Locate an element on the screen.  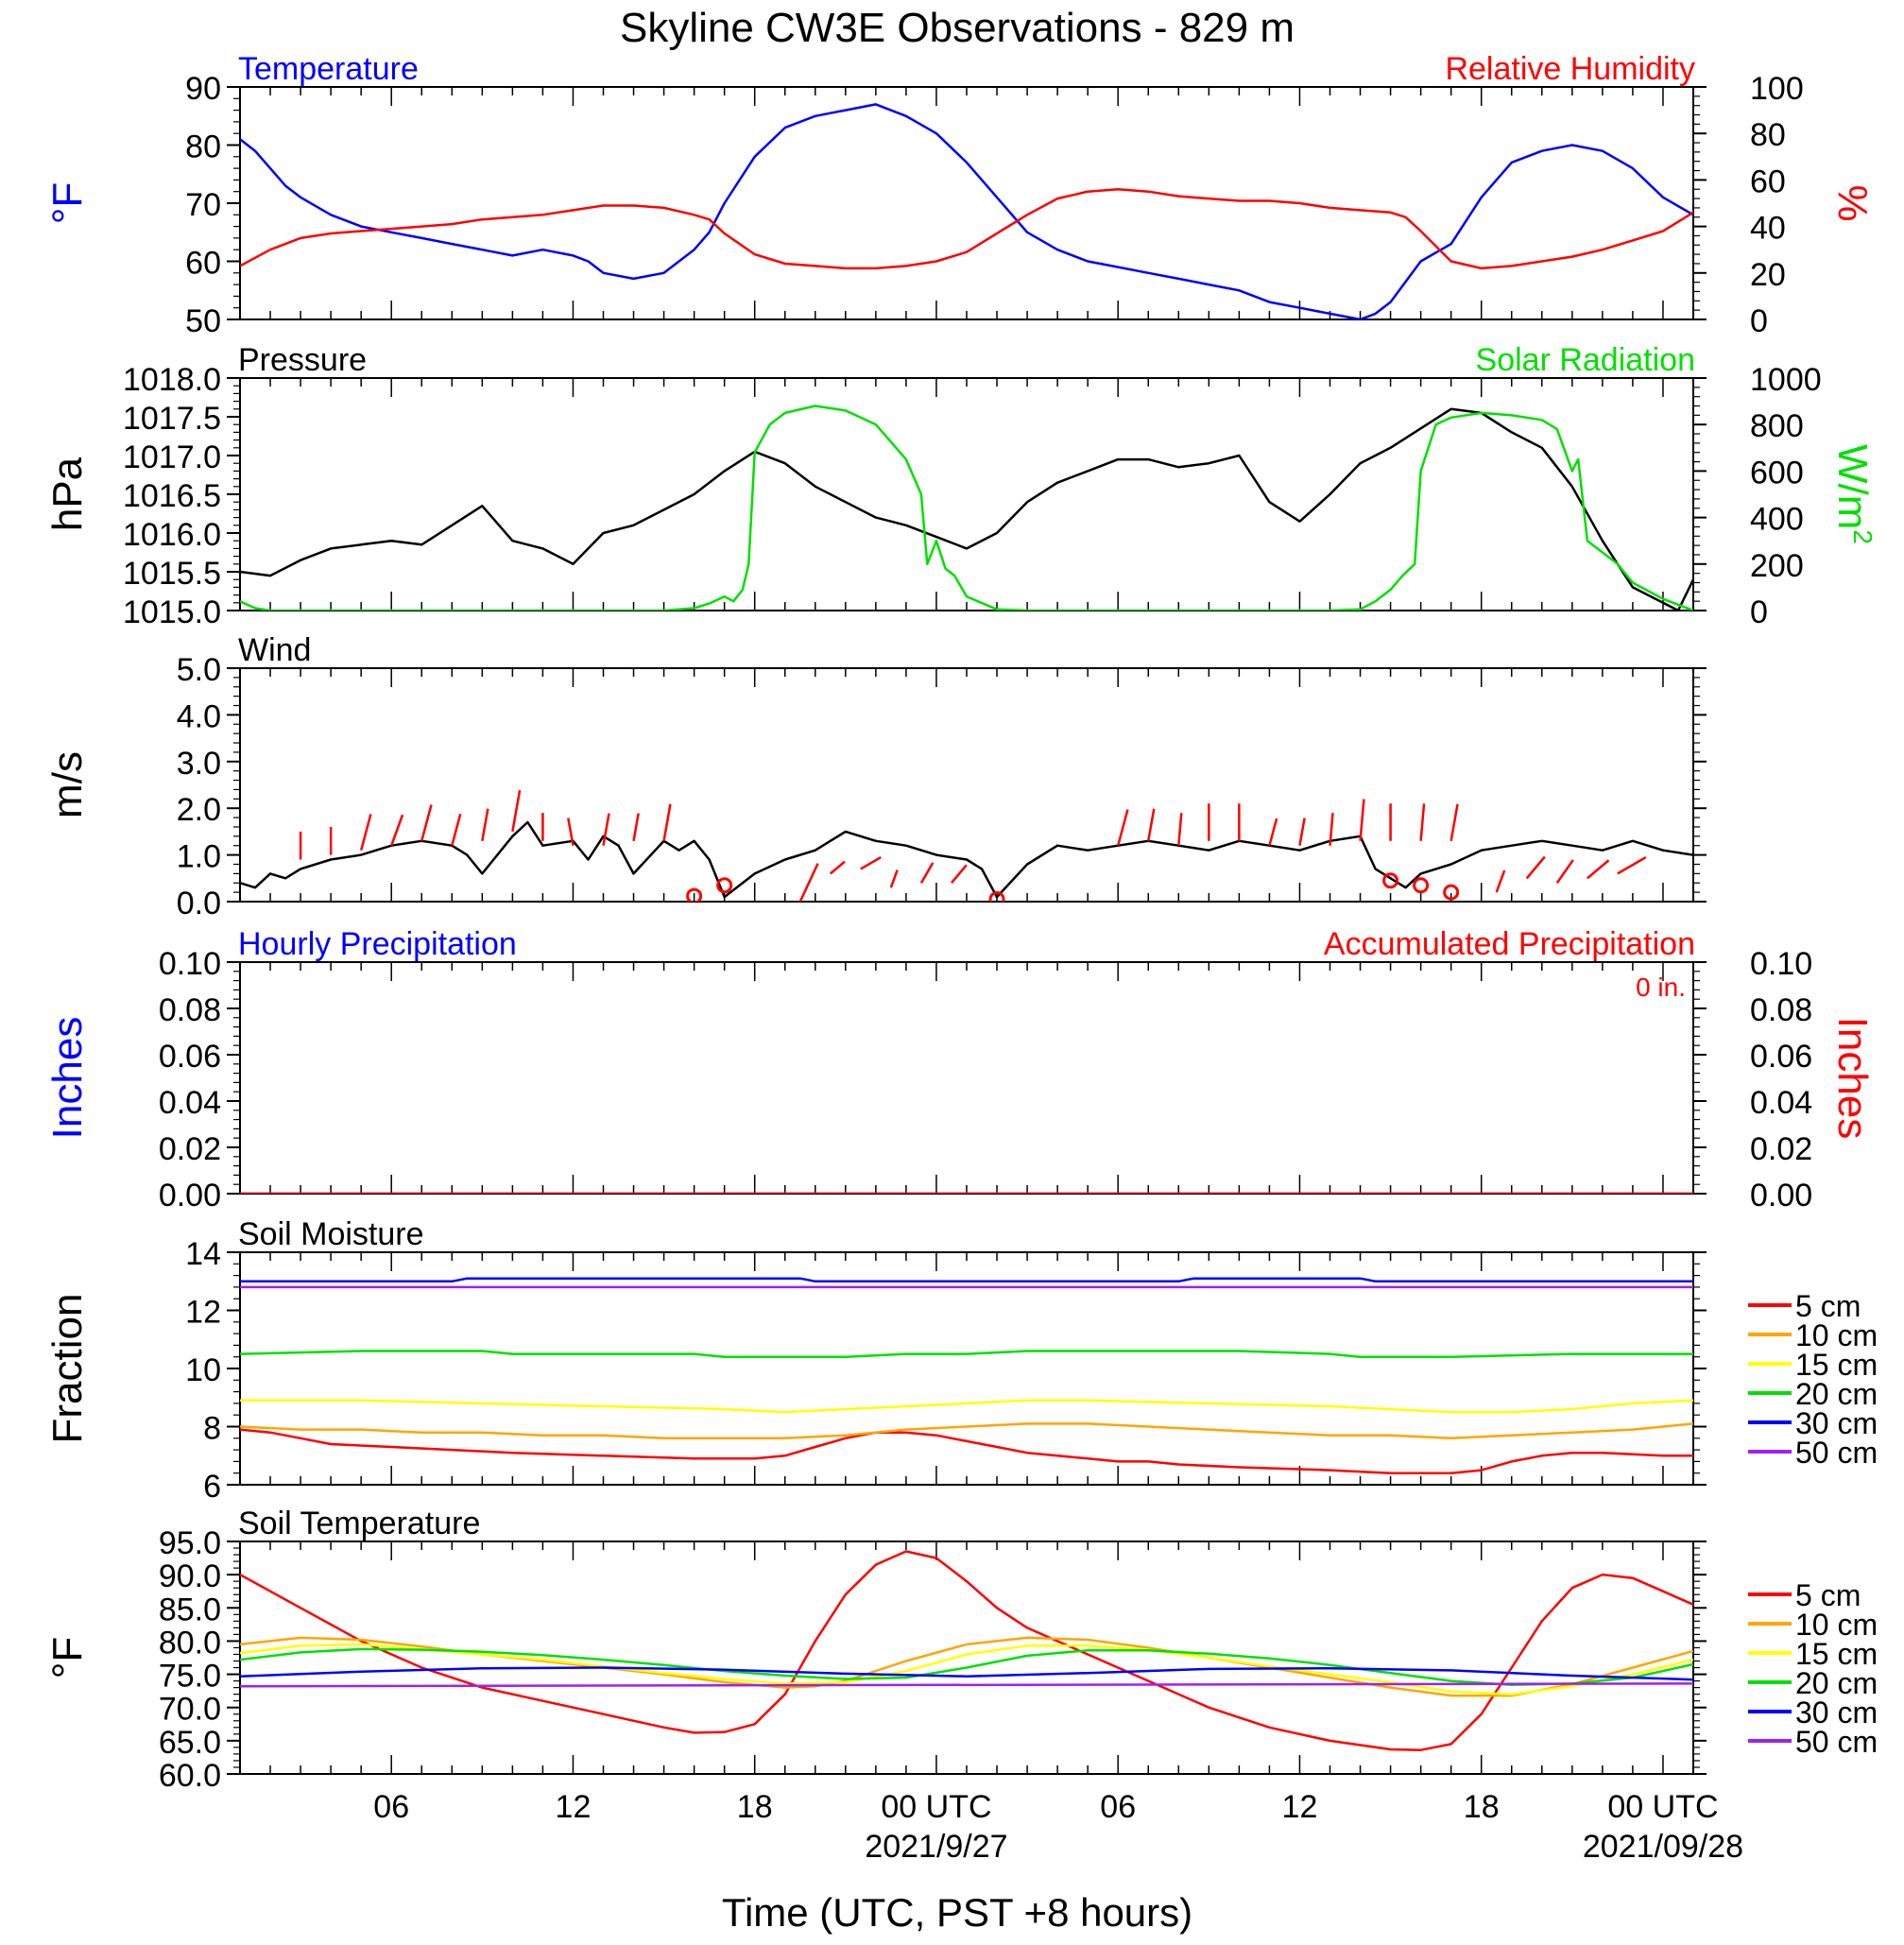
y-tick-label-left: 1015.5 is located at coordinates (172, 574).